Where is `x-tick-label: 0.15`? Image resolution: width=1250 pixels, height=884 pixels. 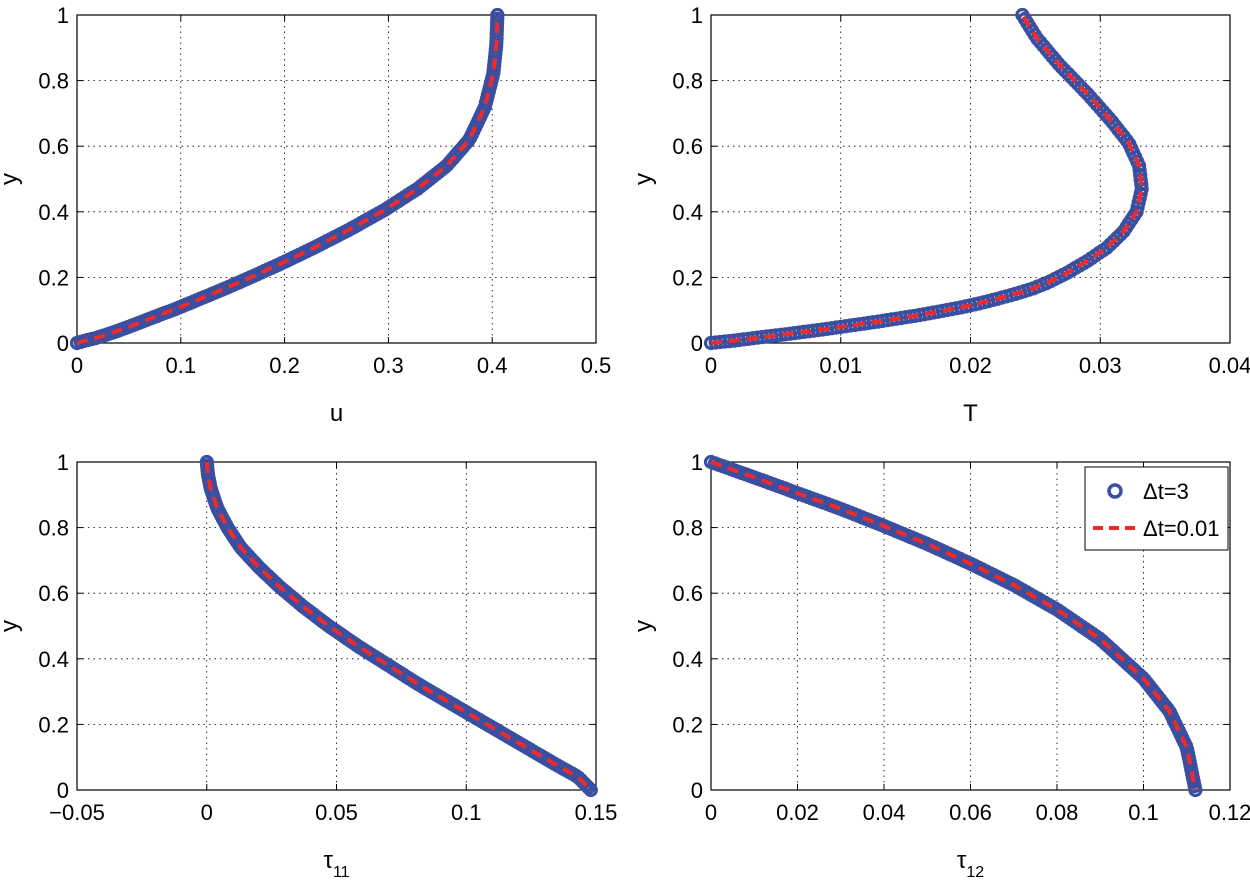
x-tick-label: 0.15 is located at coordinates (596, 812).